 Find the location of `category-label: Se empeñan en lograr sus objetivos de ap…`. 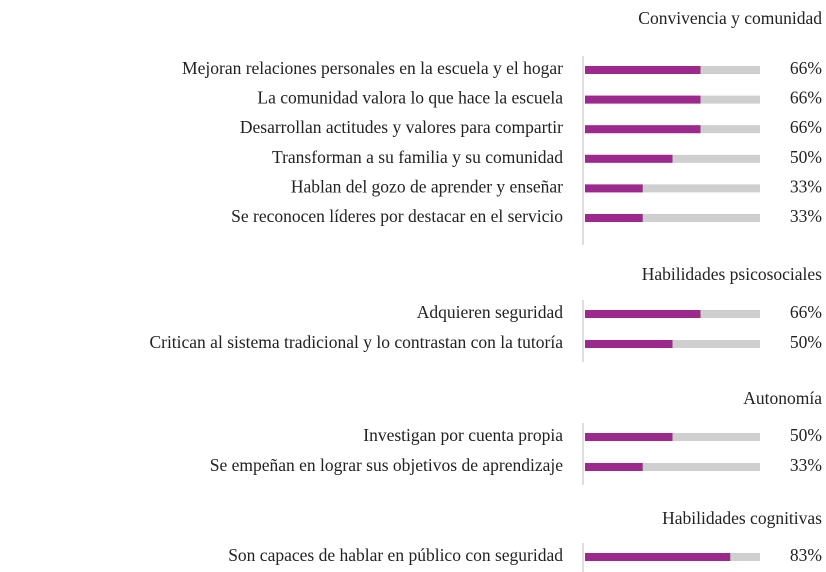

category-label: Se empeñan en lograr sus objetivos de ap… is located at coordinates (387, 465).